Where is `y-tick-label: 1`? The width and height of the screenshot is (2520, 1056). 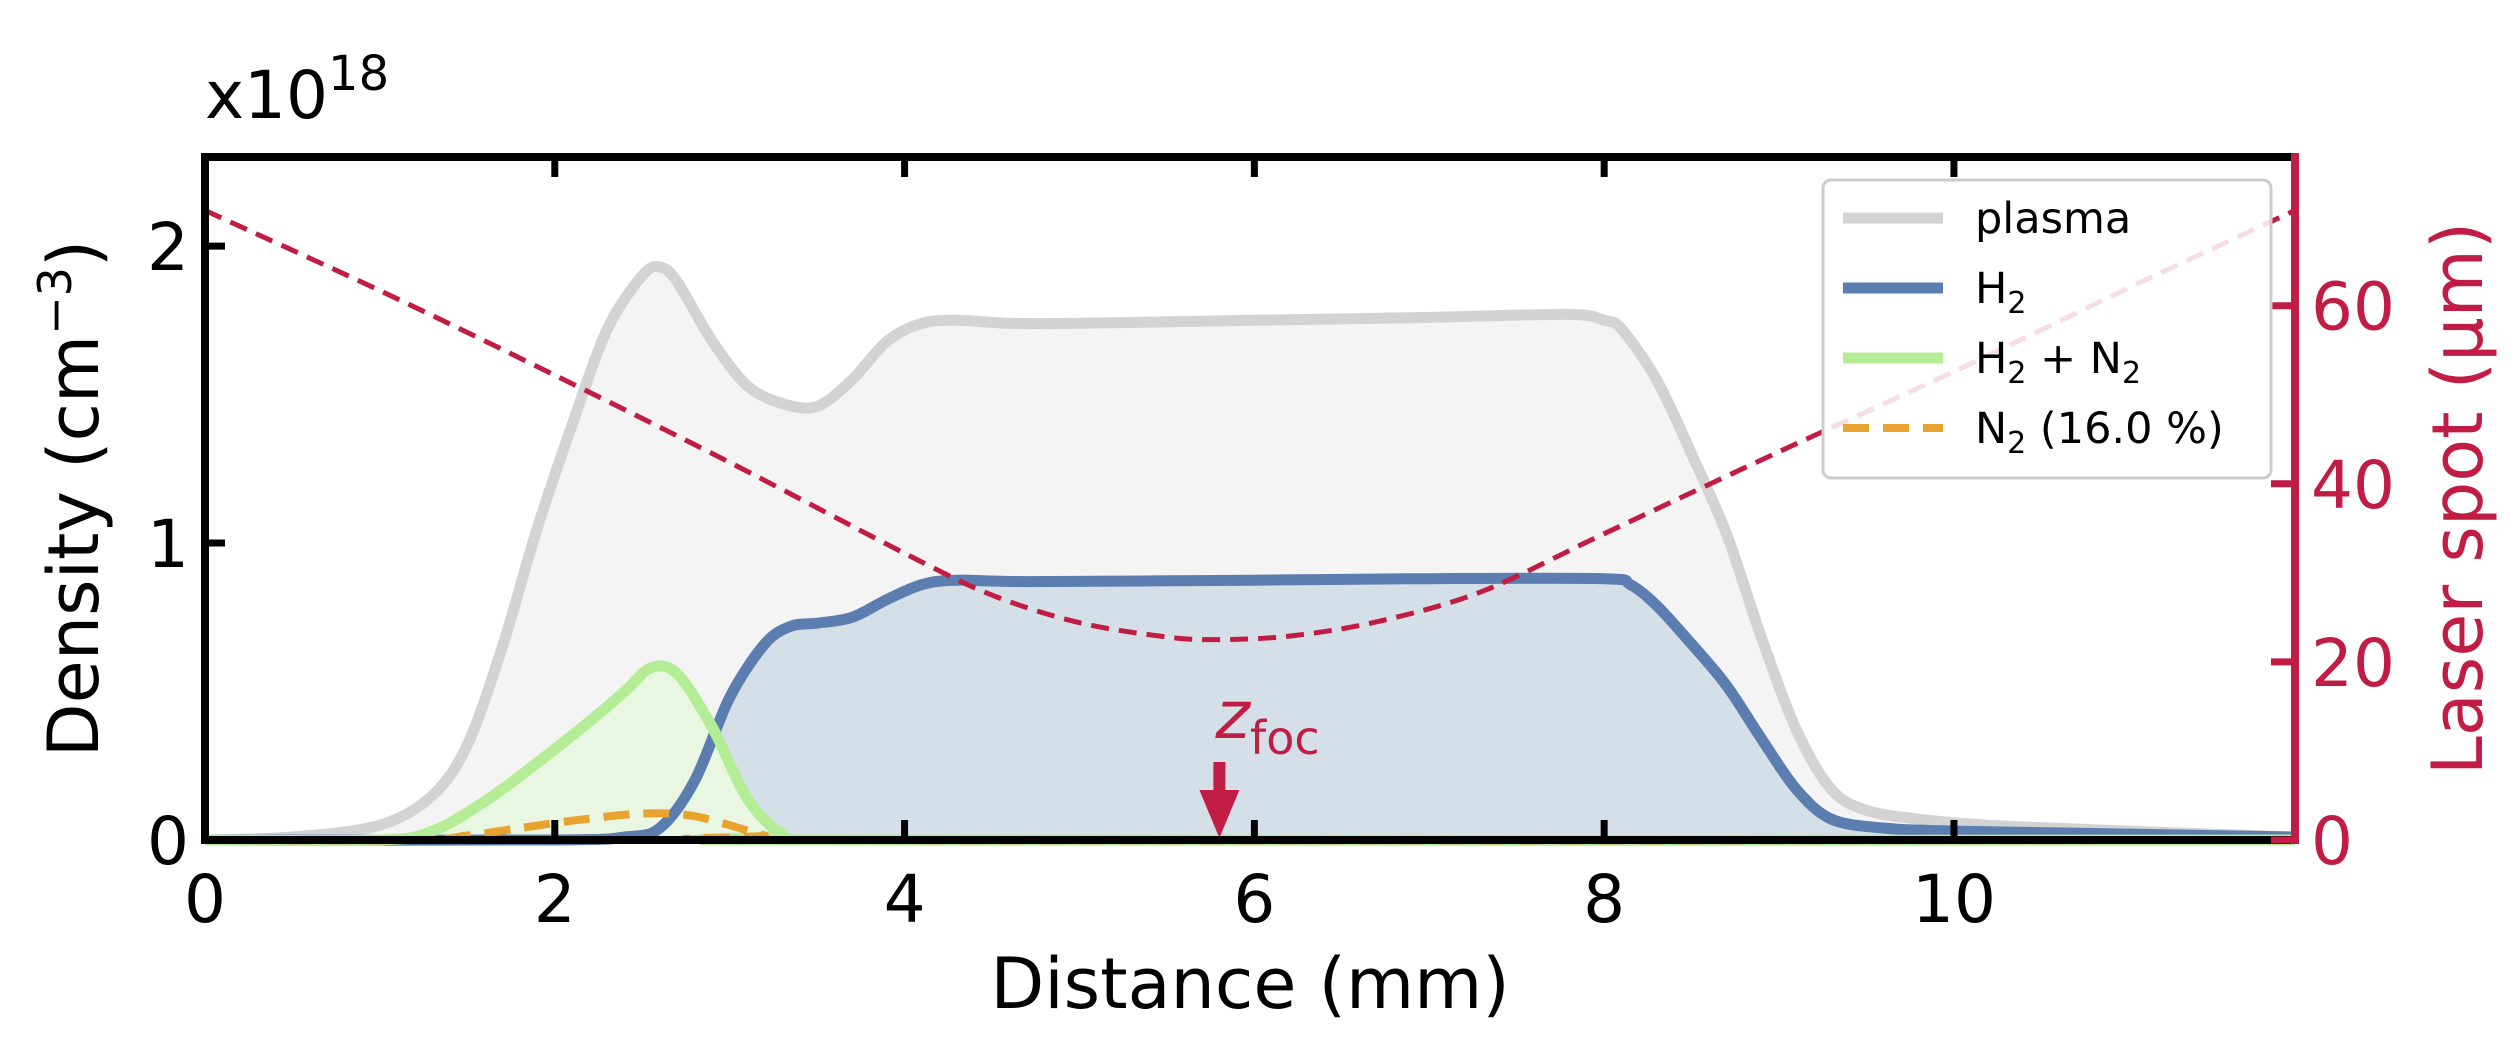
y-tick-label: 1 is located at coordinates (168, 544).